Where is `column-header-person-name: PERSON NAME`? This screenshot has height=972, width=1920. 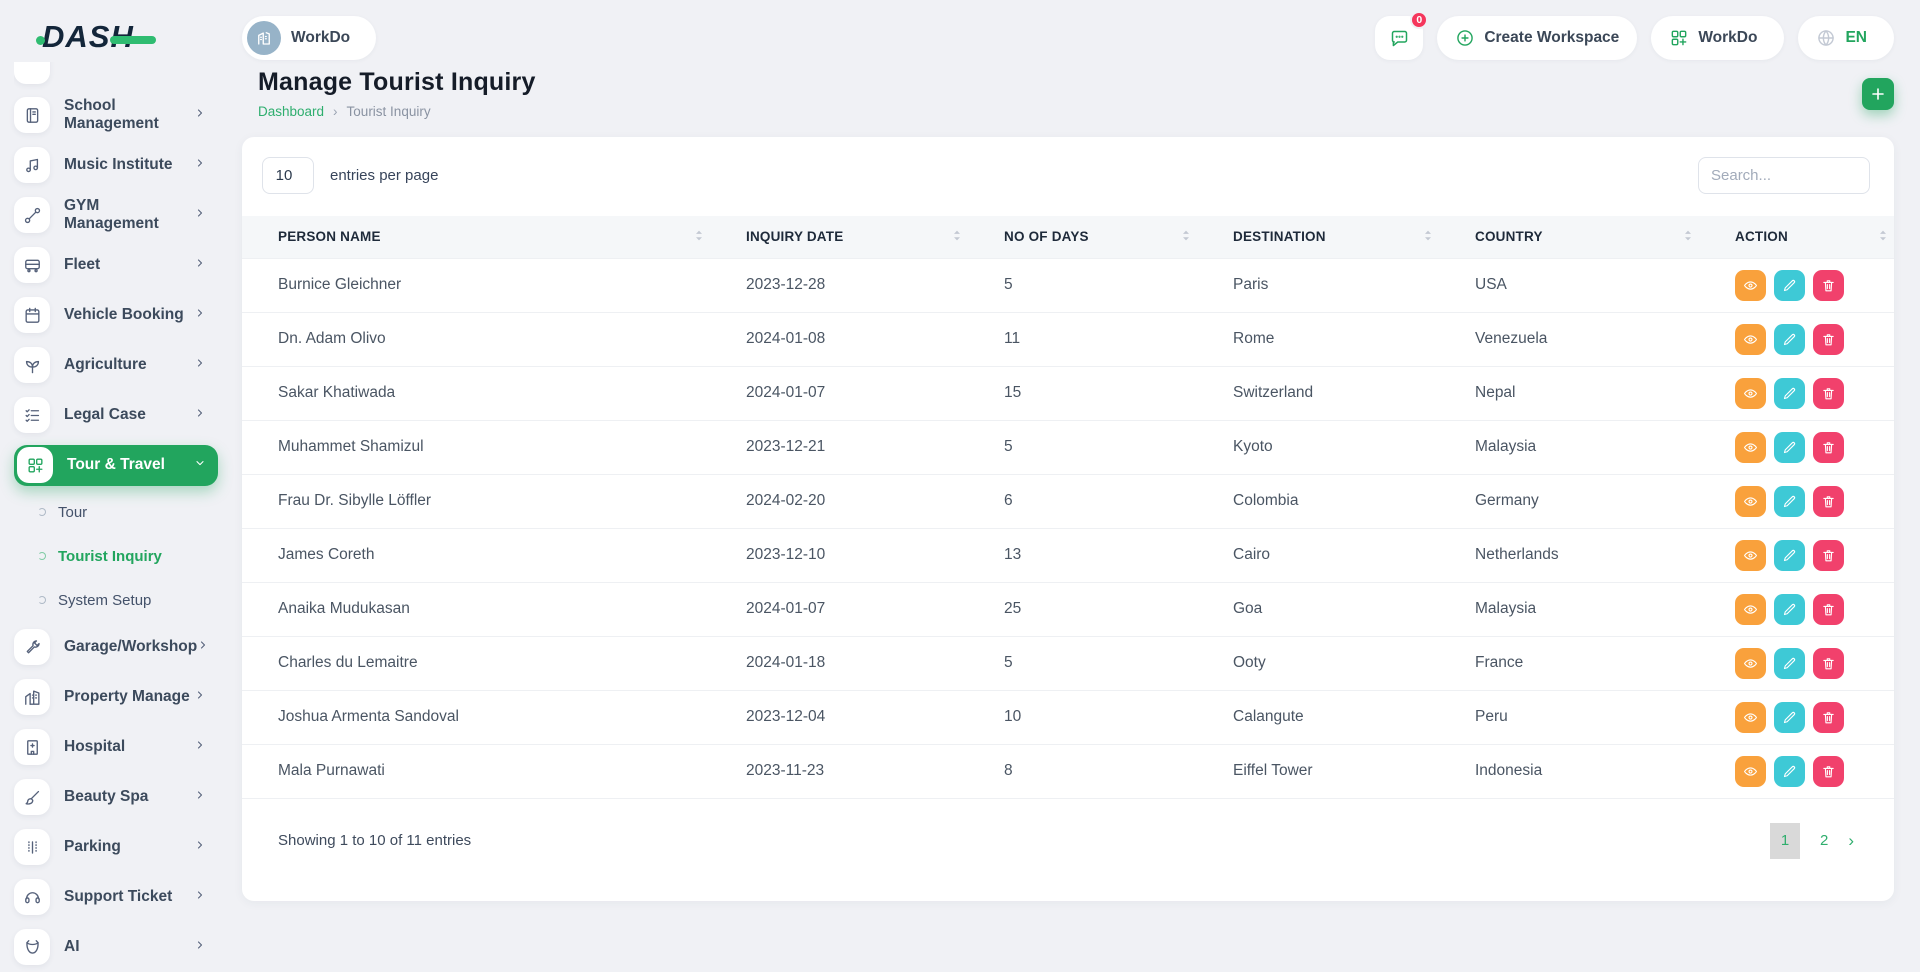
column-header-person-name: PERSON NAME is located at coordinates (476, 237).